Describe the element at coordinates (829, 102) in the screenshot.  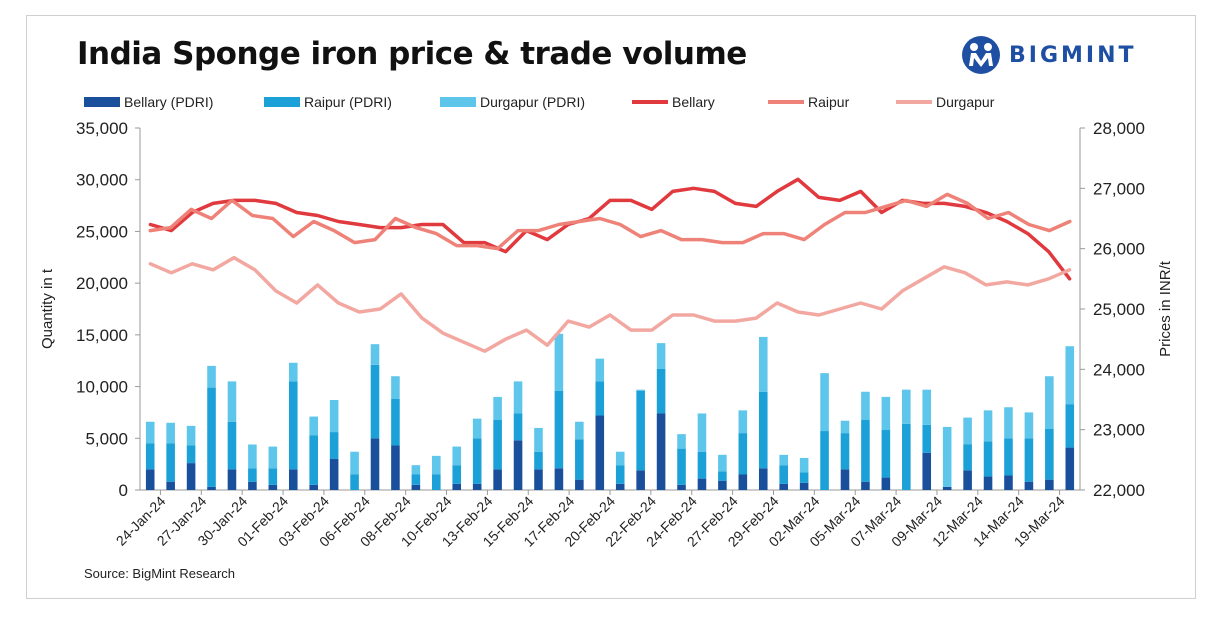
I see `legend-label-raipur-line: Raipur` at that location.